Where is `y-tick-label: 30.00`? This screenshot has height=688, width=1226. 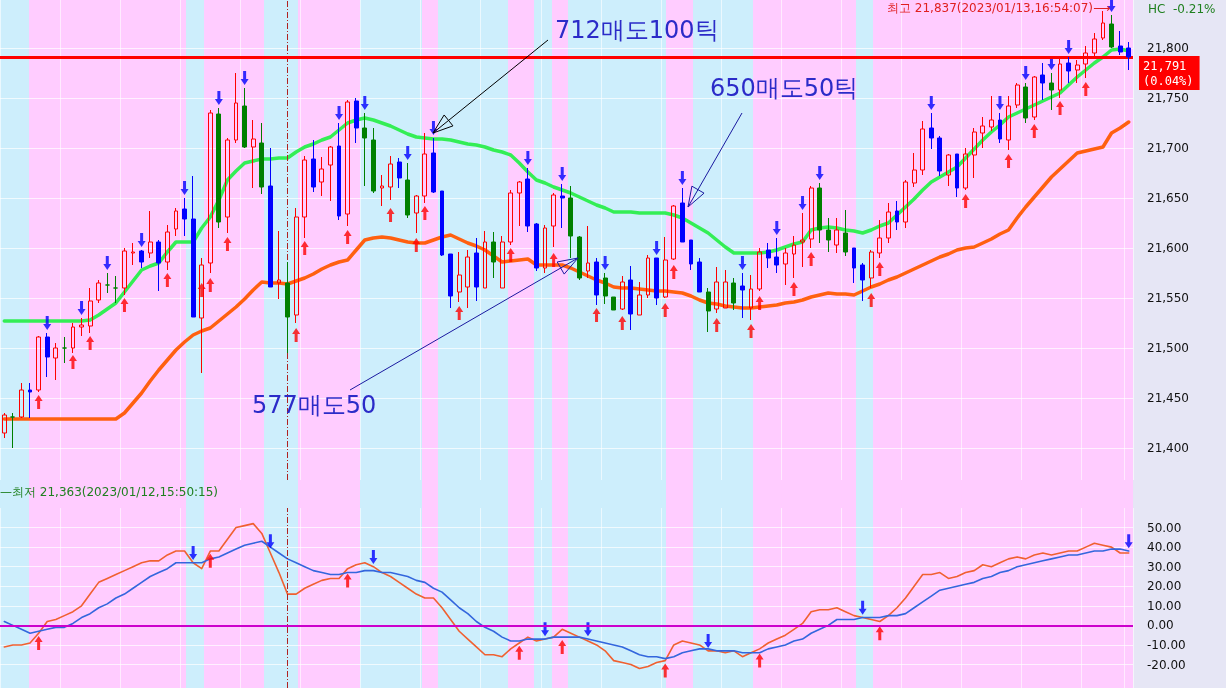 y-tick-label: 30.00 is located at coordinates (1164, 566).